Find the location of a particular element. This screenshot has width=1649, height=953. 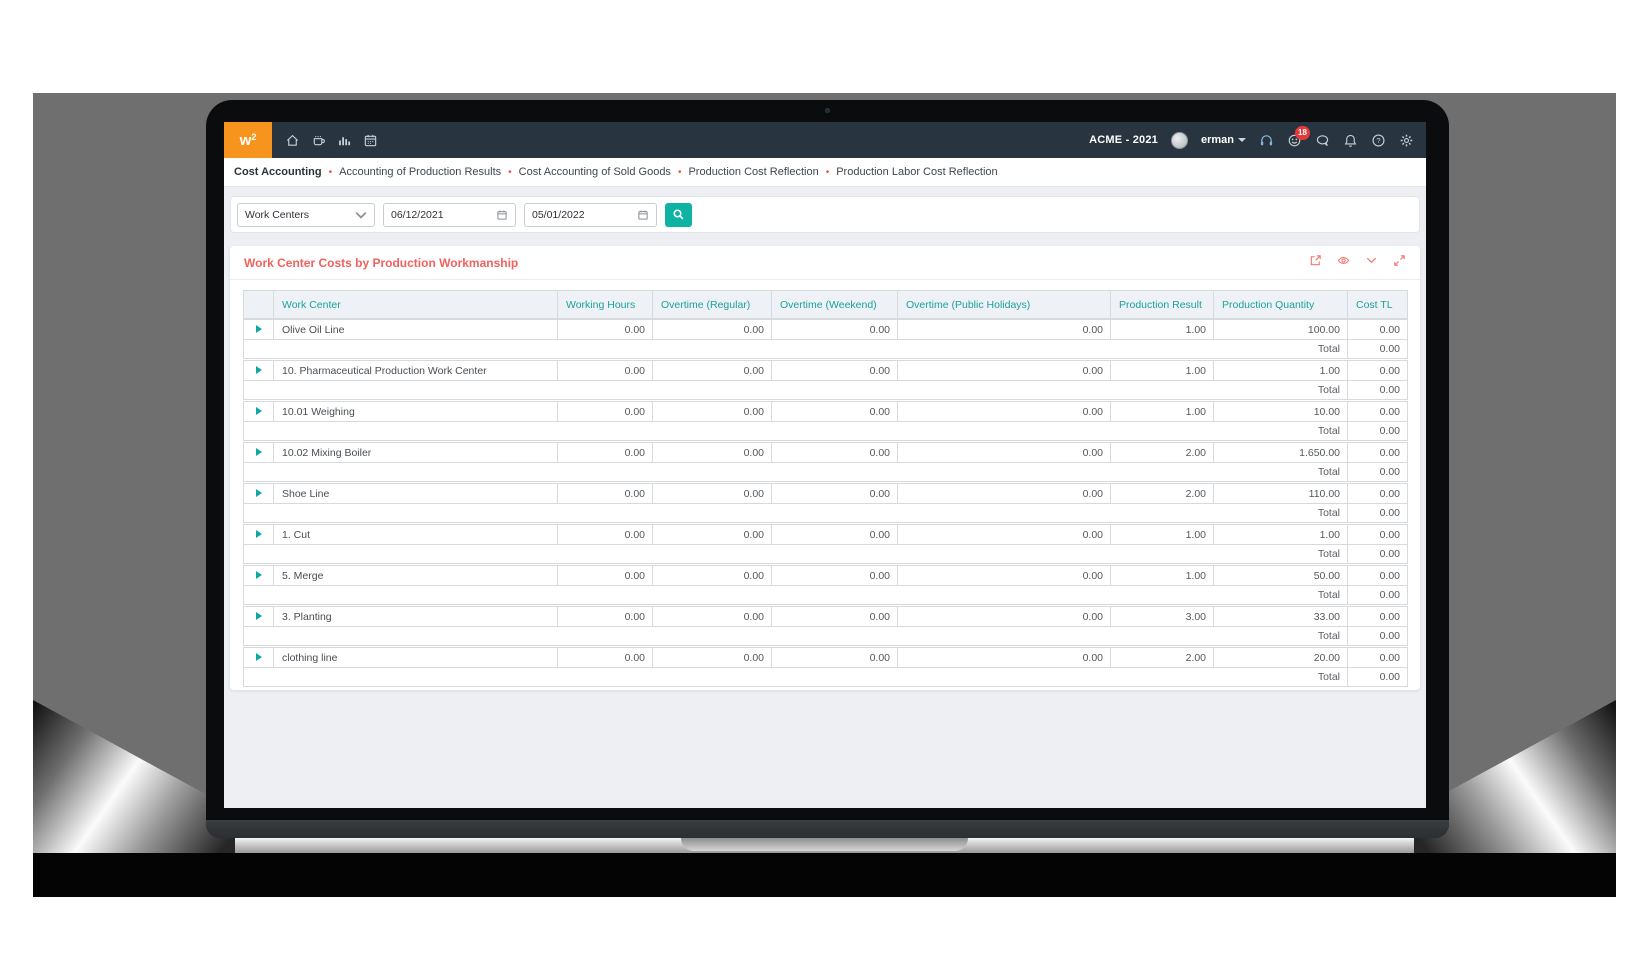

col-production-quantity: Production Quantity is located at coordinates (1280, 304).